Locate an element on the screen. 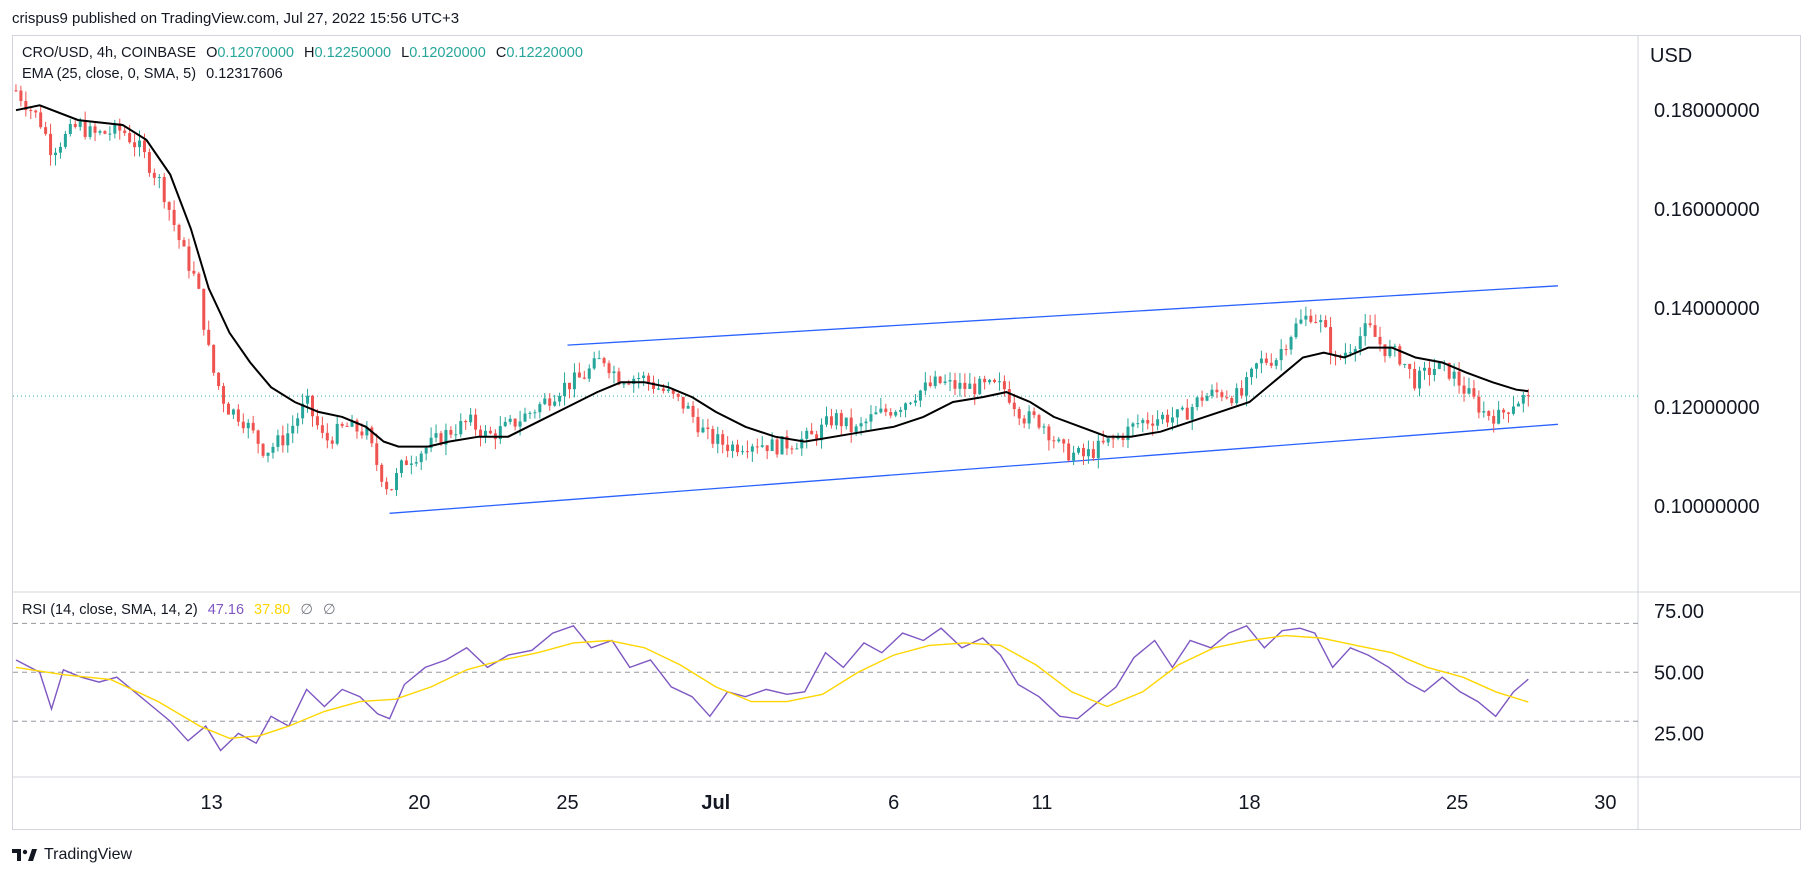 The width and height of the screenshot is (1813, 876). footer-brand: TradingView is located at coordinates (72, 855).